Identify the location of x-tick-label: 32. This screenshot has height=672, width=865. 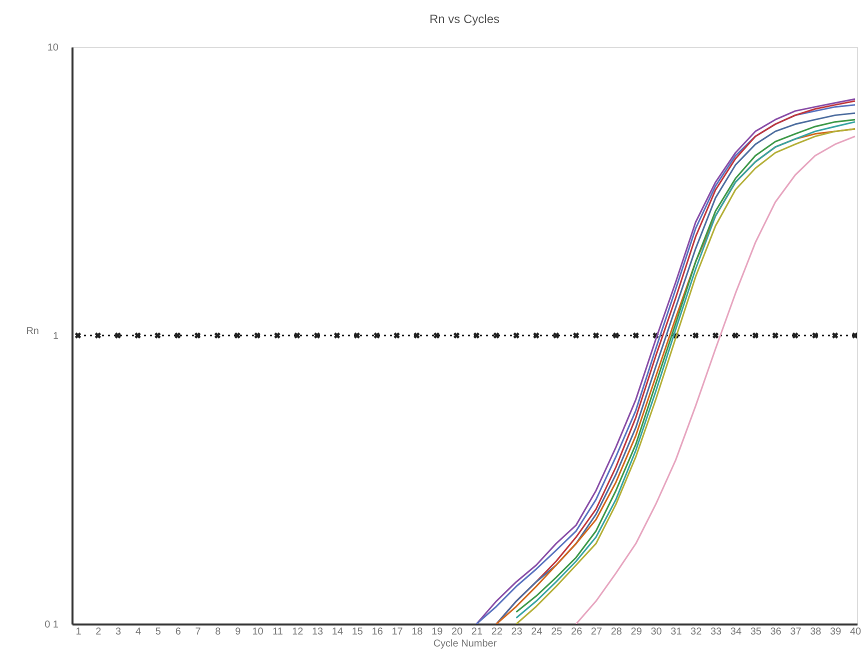
(696, 632).